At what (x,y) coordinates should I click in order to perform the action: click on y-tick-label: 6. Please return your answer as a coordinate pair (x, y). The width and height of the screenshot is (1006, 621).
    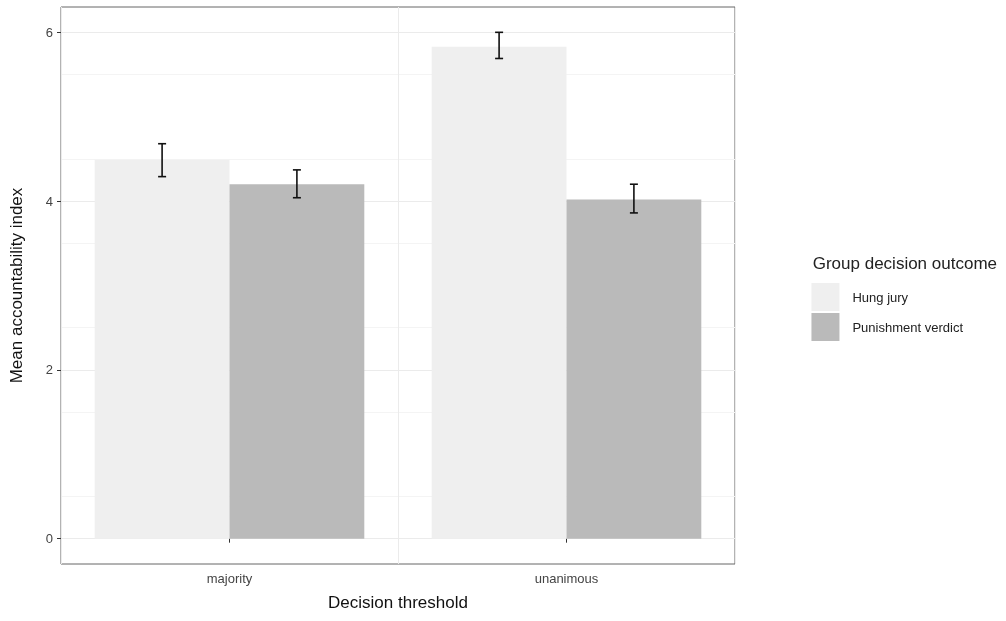
    Looking at the image, I should click on (49, 32).